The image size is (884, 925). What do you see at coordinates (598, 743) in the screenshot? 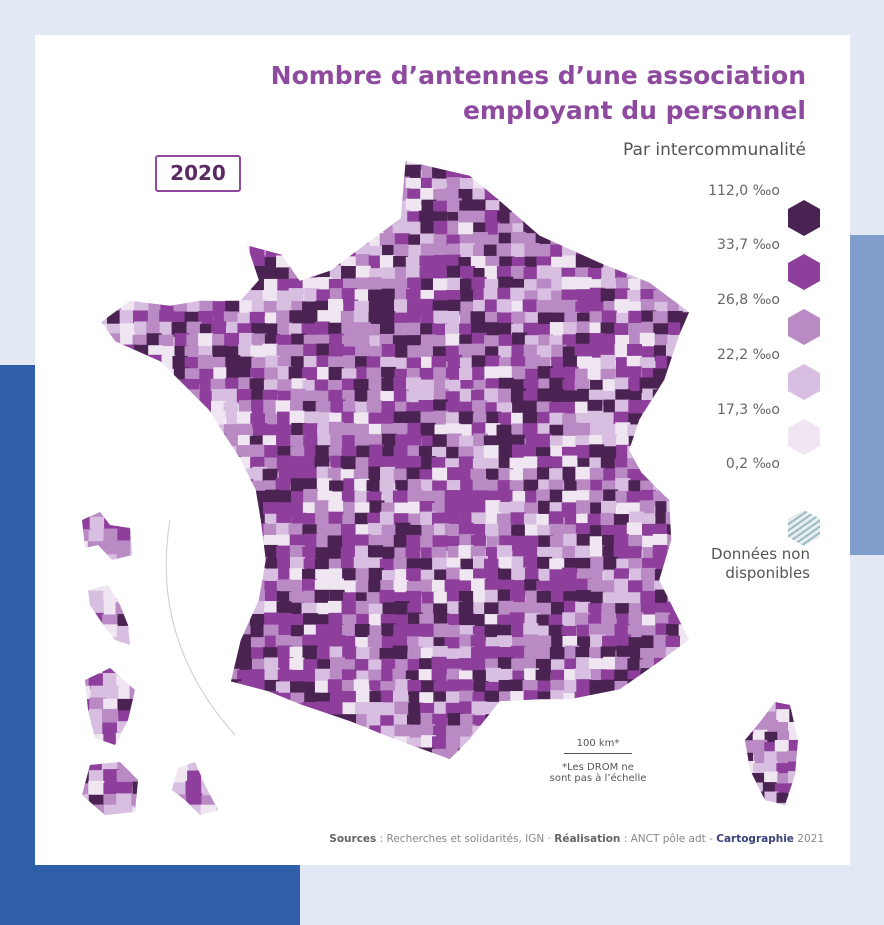
I see `scale-label: 100 km*` at bounding box center [598, 743].